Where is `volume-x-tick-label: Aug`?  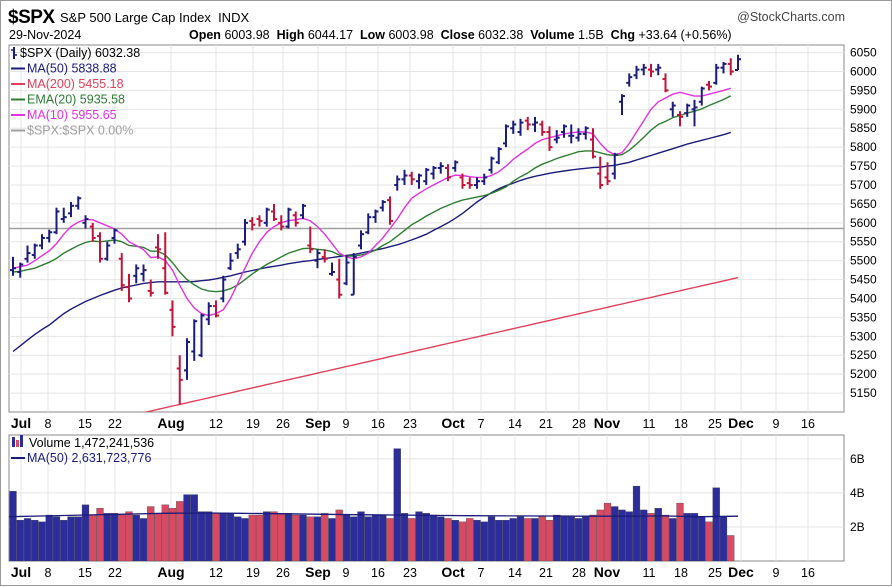 volume-x-tick-label: Aug is located at coordinates (170, 572).